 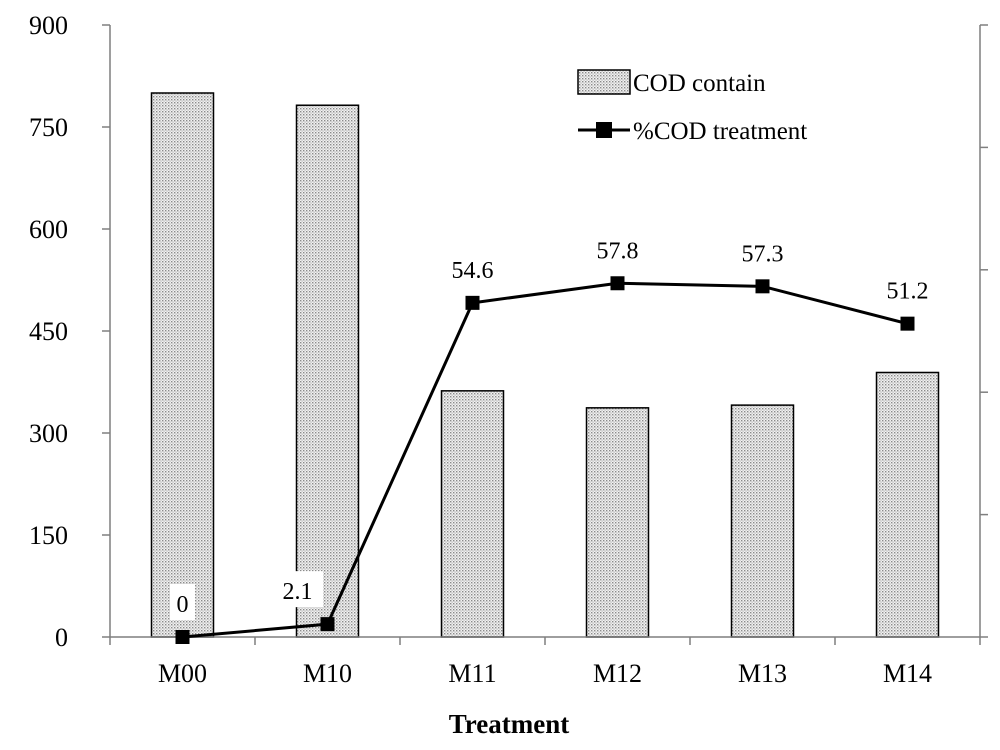 I want to click on bar-m13, so click(x=762, y=521).